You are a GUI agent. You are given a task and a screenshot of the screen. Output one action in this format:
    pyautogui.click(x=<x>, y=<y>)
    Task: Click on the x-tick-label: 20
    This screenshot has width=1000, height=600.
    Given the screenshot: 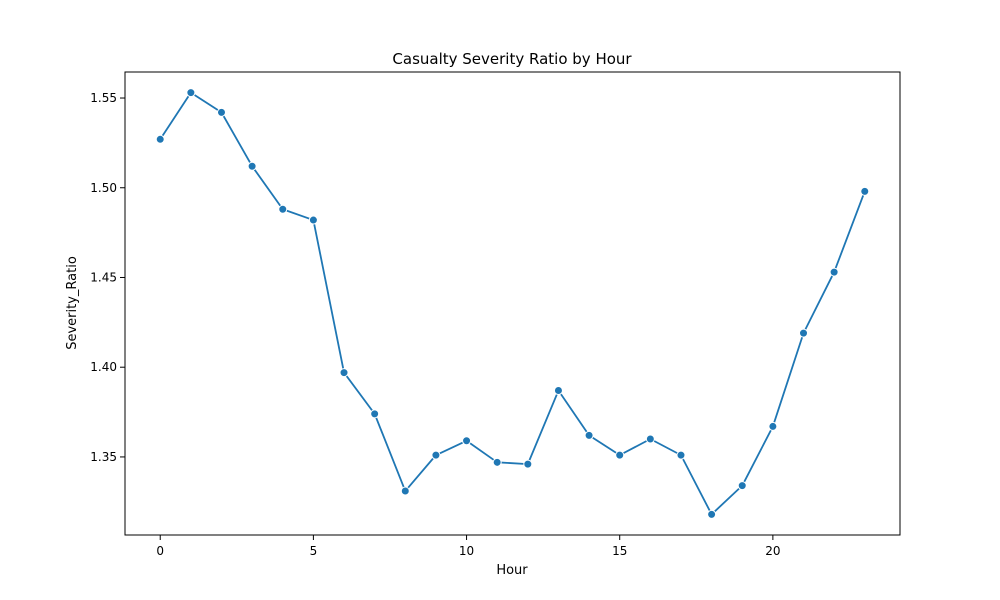 What is the action you would take?
    pyautogui.click(x=772, y=551)
    